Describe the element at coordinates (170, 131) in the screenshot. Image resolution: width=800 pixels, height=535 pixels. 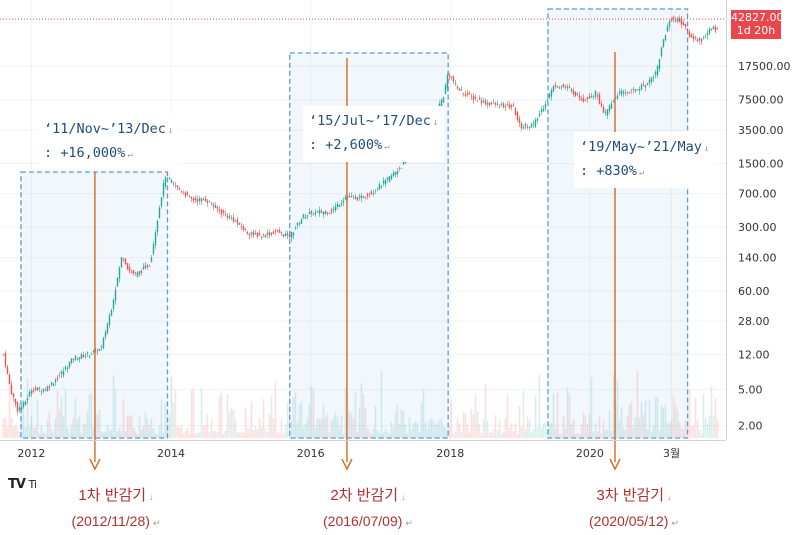
I see `paragraph-mark: ↓` at that location.